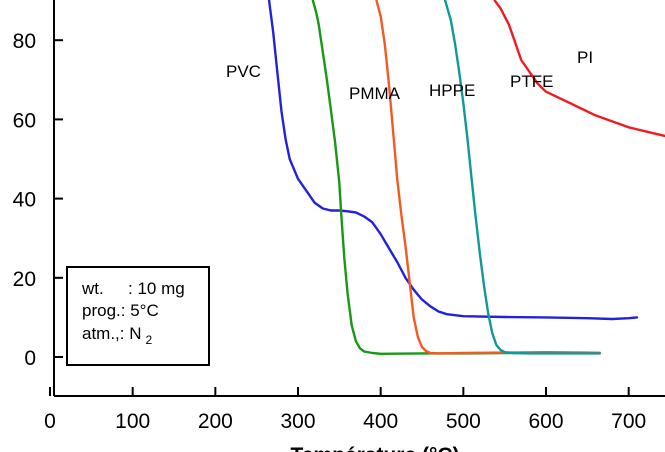 The height and width of the screenshot is (452, 665). I want to click on x-tick-label: 400, so click(380, 421).